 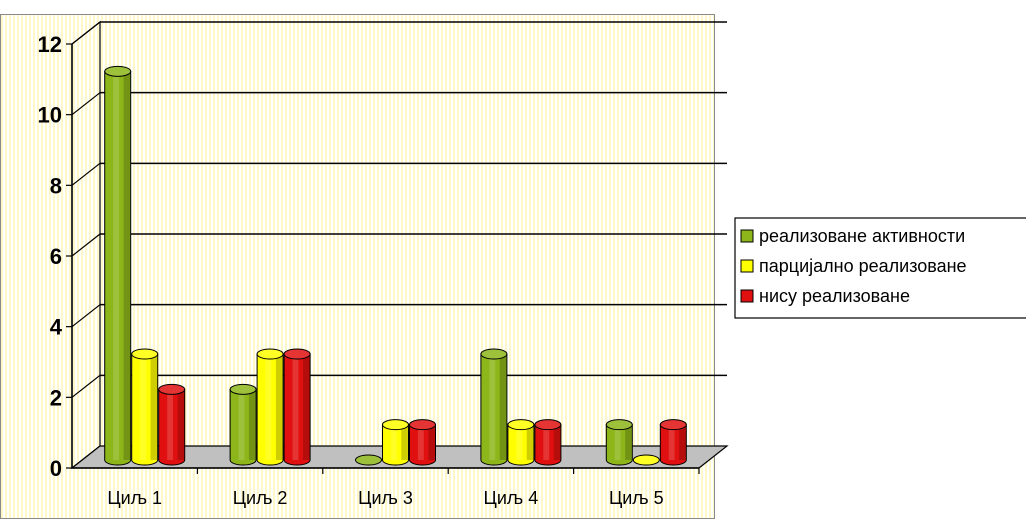 I want to click on y-tick-label: 12, so click(x=50, y=44).